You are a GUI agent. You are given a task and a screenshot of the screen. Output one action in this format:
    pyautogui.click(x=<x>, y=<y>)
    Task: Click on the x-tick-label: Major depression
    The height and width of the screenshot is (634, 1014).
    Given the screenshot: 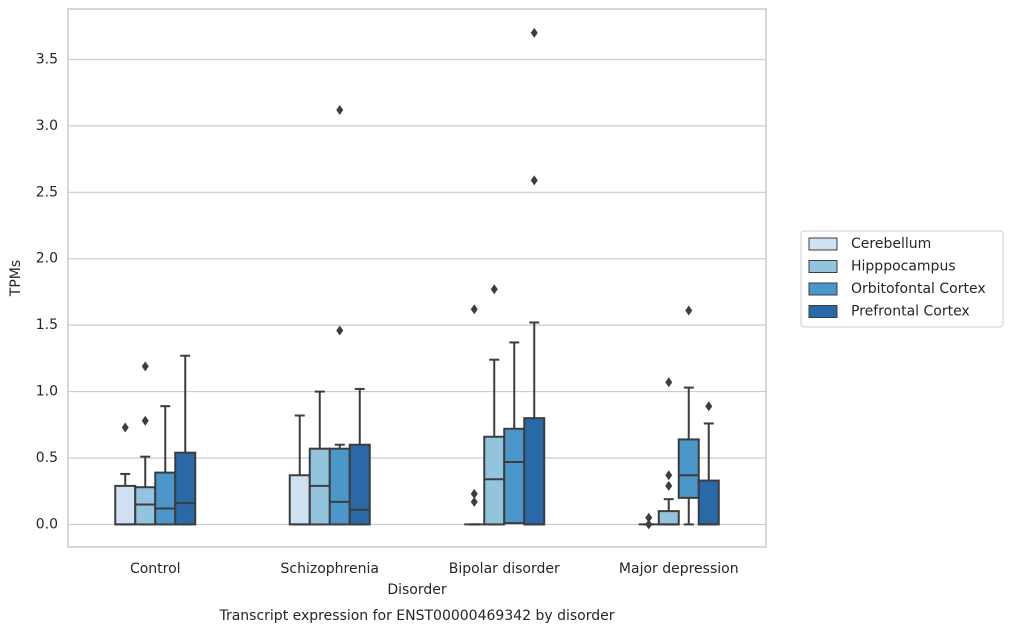 What is the action you would take?
    pyautogui.click(x=679, y=569)
    